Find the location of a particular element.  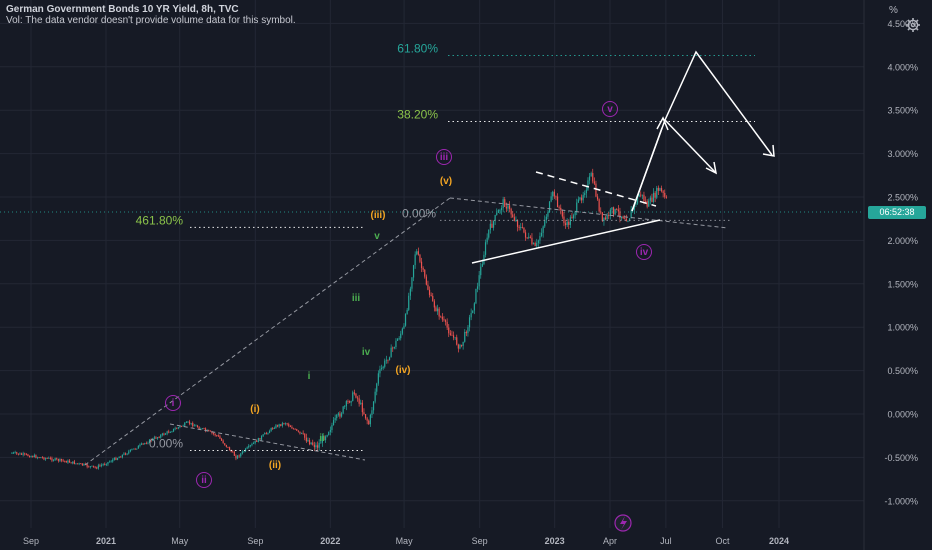

wave-label: (v) is located at coordinates (446, 181).